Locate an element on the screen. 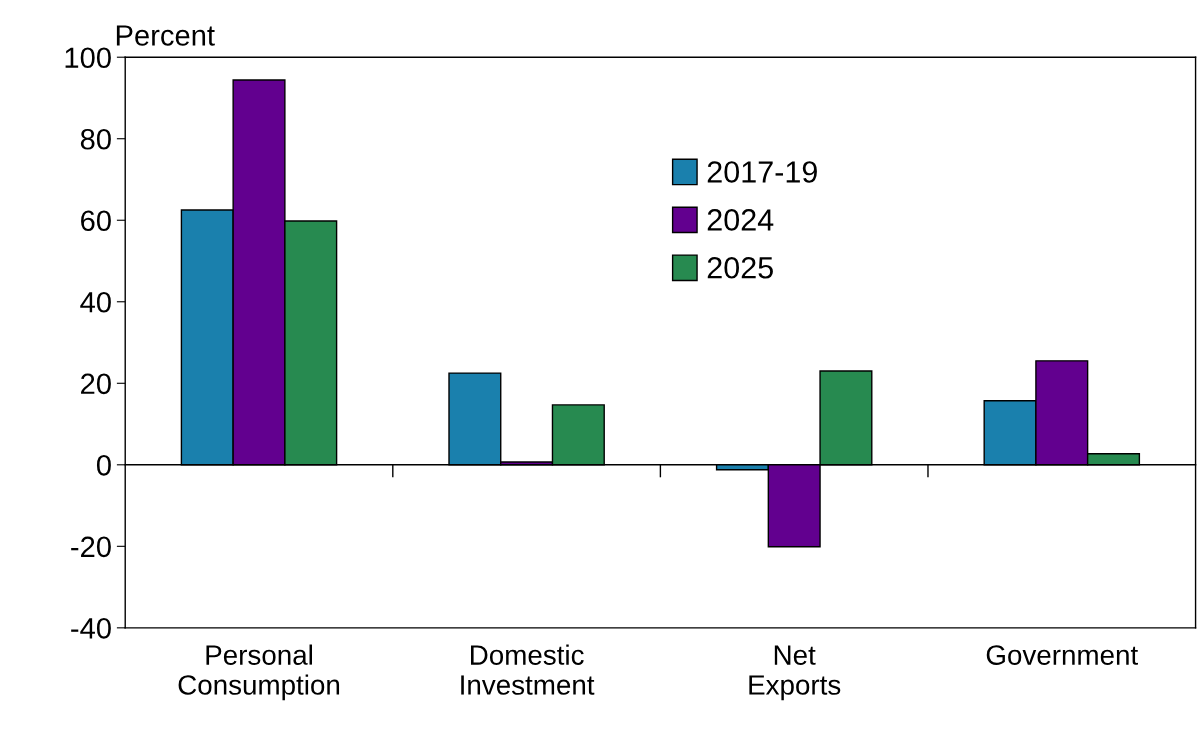 The width and height of the screenshot is (1204, 743). legend-label: 2017-19 is located at coordinates (762, 172).